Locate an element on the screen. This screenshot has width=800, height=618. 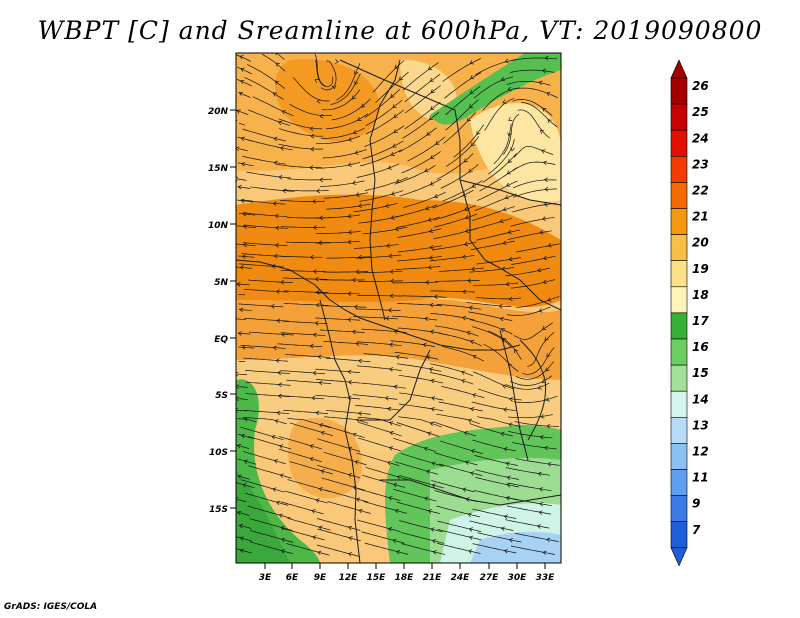
lon-label: 18E is located at coordinates (405, 578).